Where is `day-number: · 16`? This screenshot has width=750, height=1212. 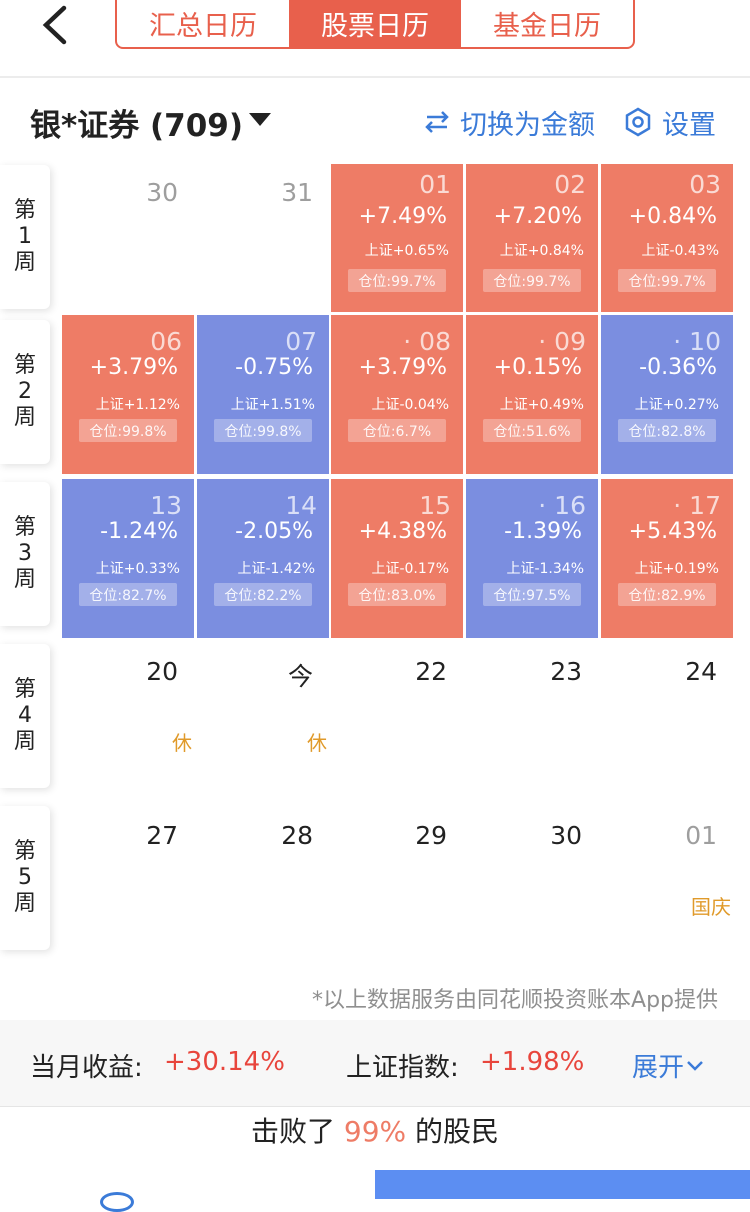 day-number: · 16 is located at coordinates (562, 505).